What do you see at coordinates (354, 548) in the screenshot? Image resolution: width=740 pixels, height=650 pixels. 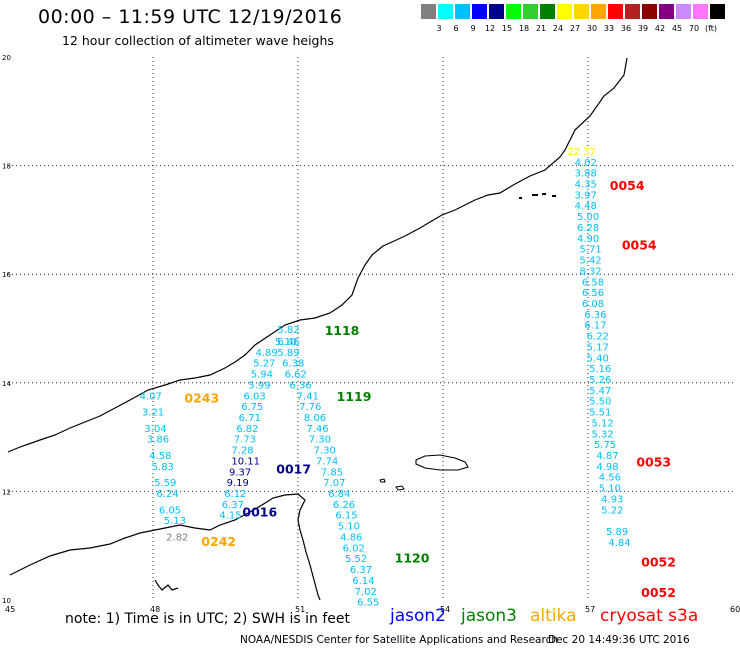 I see `wave-height-value: 6.02` at bounding box center [354, 548].